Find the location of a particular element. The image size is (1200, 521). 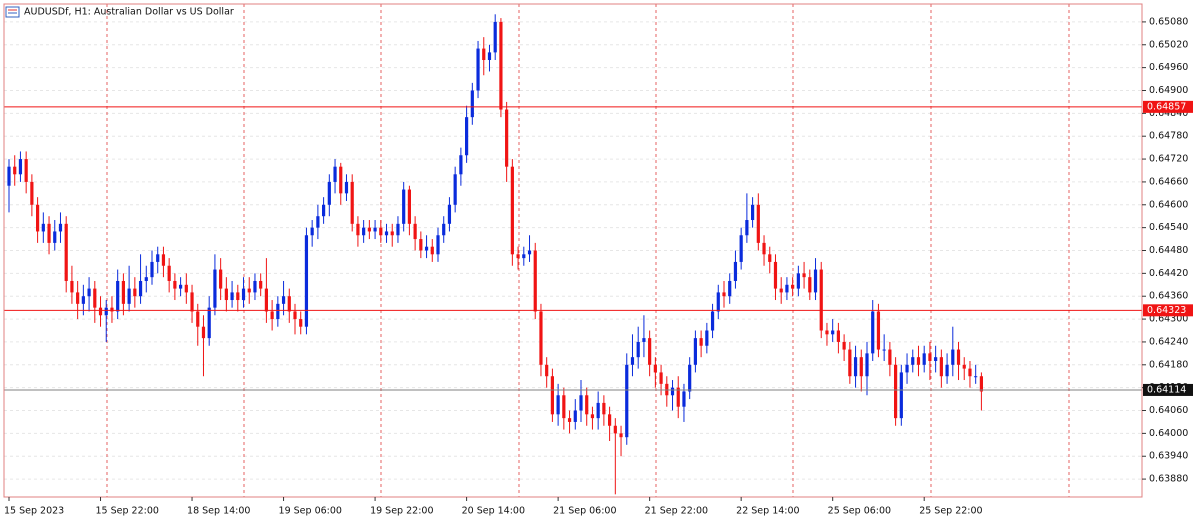

x-tick-label: 19 Sep 06:00 is located at coordinates (310, 511).